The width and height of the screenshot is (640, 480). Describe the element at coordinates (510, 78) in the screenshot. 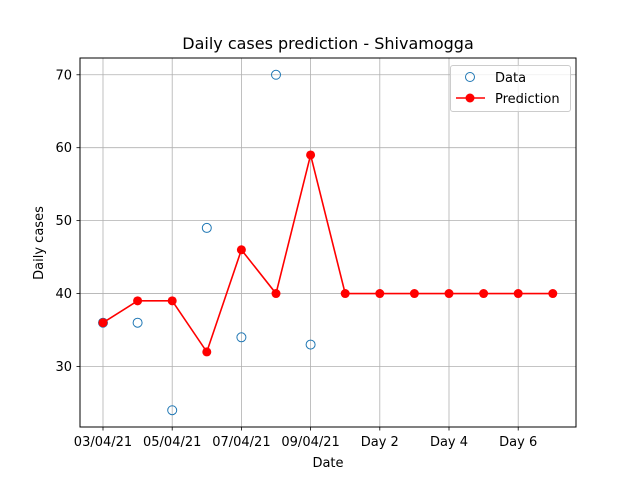

I see `legend-data-label: Data` at that location.